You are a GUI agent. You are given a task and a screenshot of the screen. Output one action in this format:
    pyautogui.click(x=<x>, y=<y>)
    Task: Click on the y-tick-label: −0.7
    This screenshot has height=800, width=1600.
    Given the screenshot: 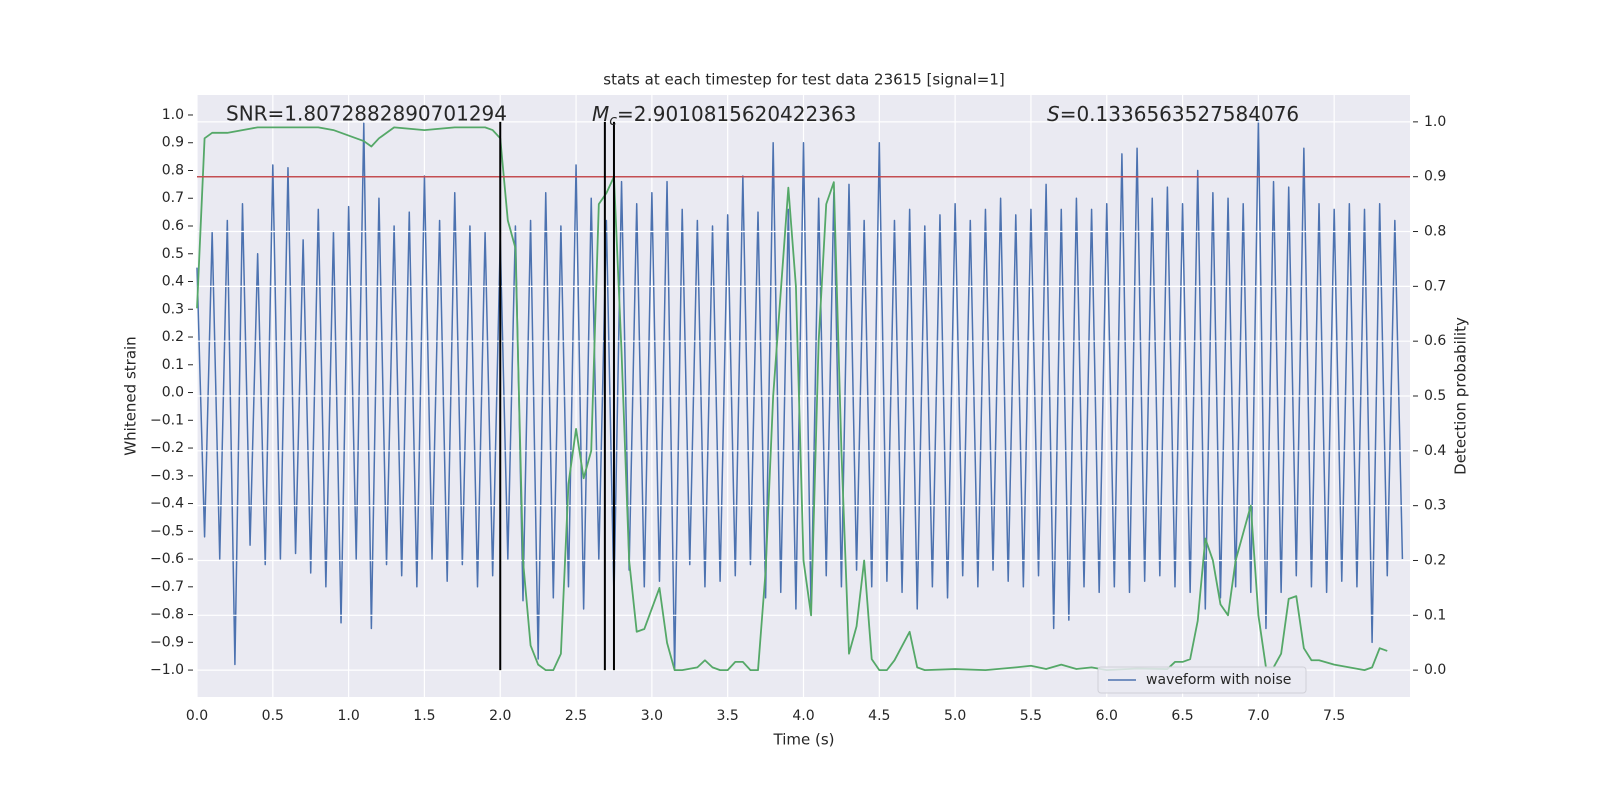 What is the action you would take?
    pyautogui.click(x=167, y=587)
    